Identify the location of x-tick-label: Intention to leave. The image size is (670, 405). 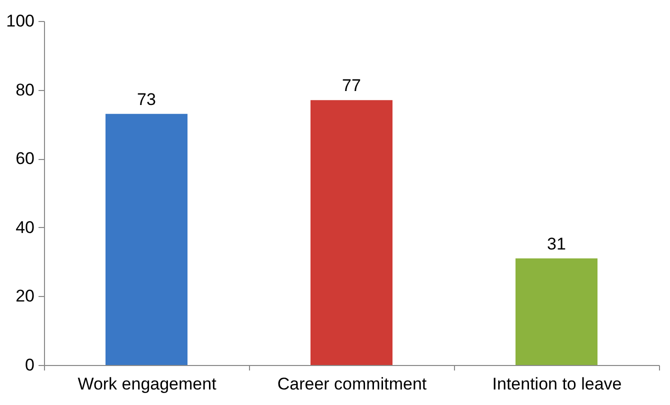
(557, 384).